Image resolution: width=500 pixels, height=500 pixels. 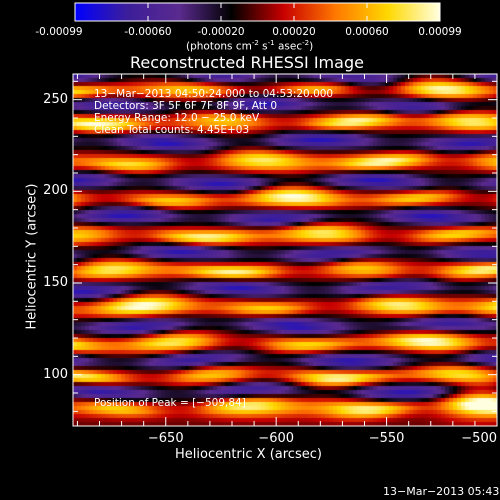 I want to click on colorbar-unit-label: (photons cm-2 s-1 asec-2), so click(x=250, y=46).